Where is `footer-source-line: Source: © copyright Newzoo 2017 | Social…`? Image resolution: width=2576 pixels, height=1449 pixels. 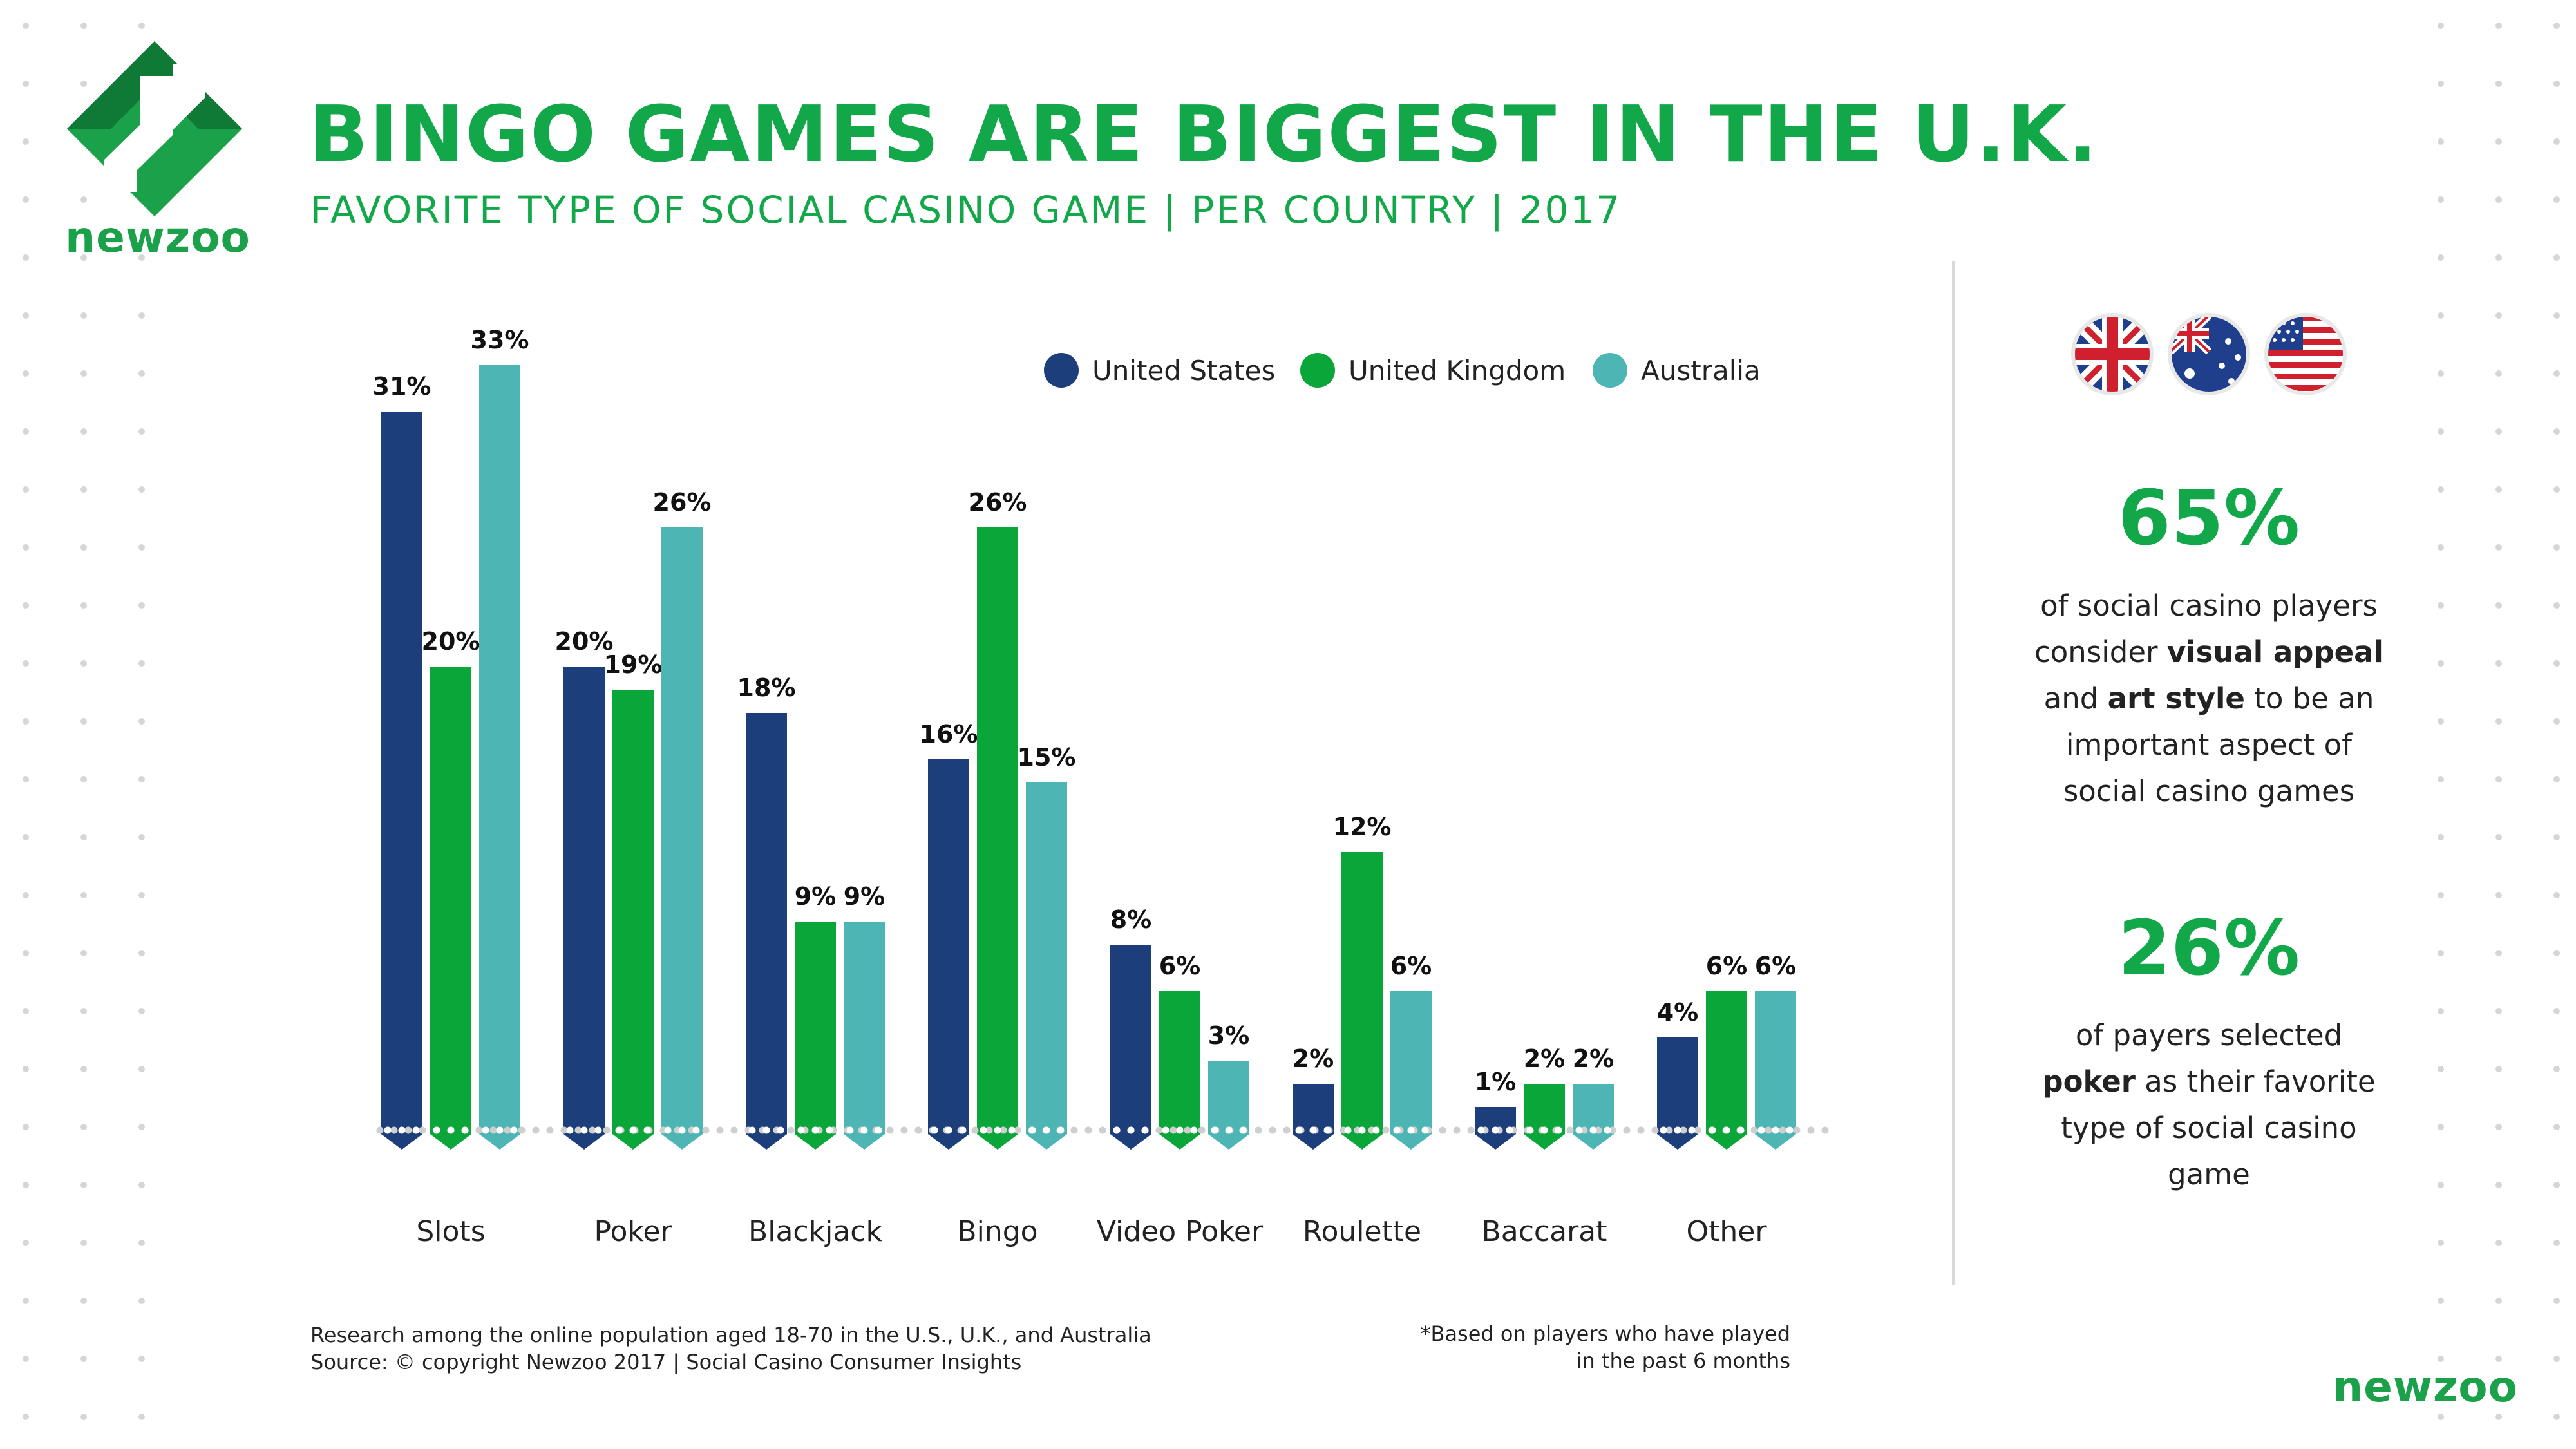
footer-source-line: Source: © copyright Newzoo 2017 | Social… is located at coordinates (666, 1362).